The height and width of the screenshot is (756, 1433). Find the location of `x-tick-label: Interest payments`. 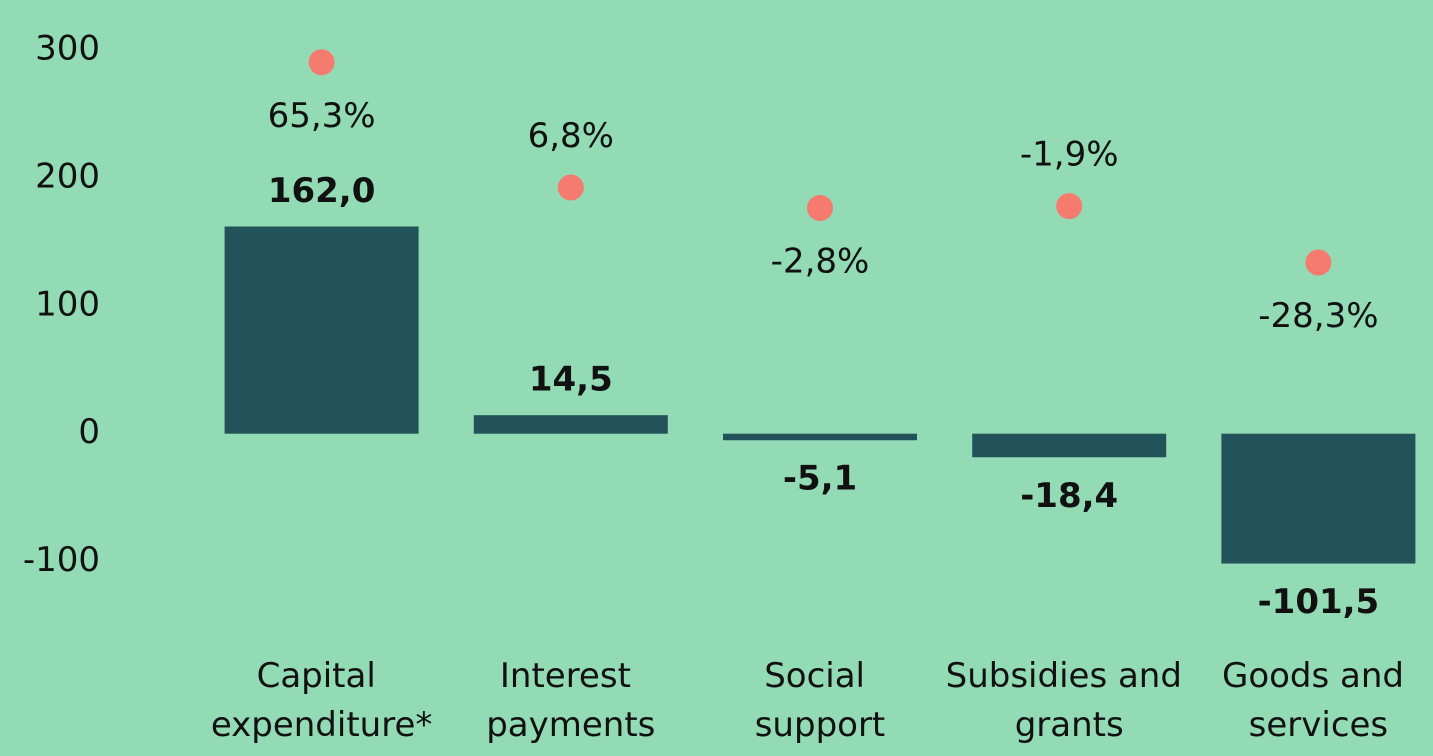

x-tick-label: Interest payments is located at coordinates (570, 700).